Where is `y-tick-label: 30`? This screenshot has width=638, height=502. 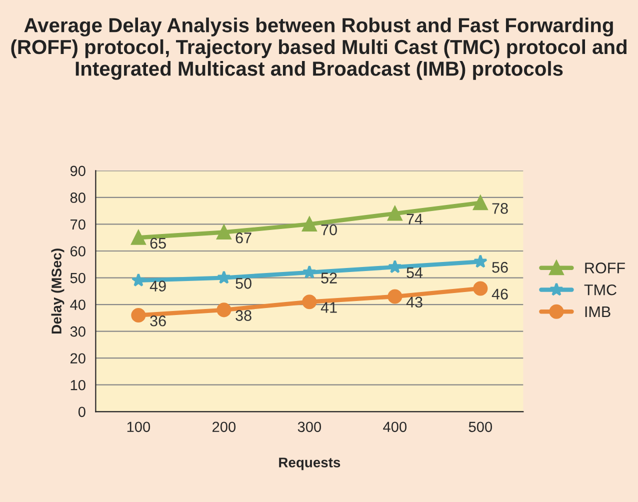 y-tick-label: 30 is located at coordinates (78, 331).